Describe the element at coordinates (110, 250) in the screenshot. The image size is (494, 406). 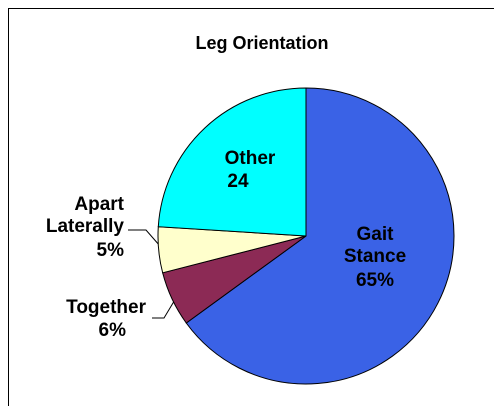
I see `value-label: 5%` at that location.